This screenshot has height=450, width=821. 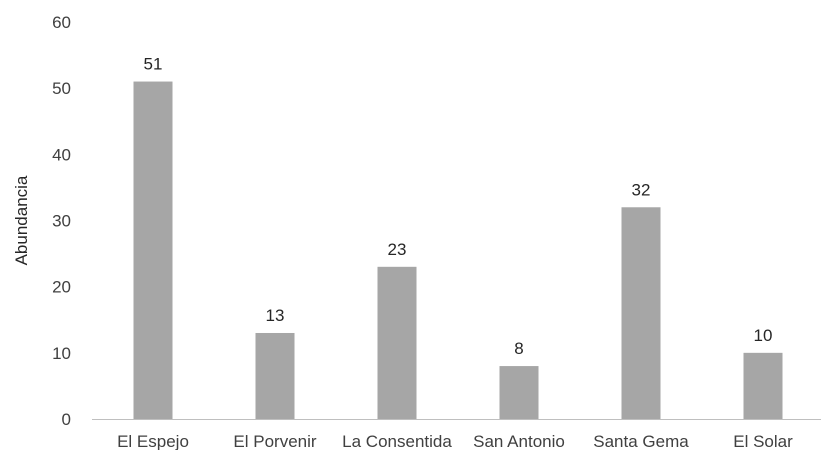 I want to click on category-label: El Solar, so click(x=763, y=441).